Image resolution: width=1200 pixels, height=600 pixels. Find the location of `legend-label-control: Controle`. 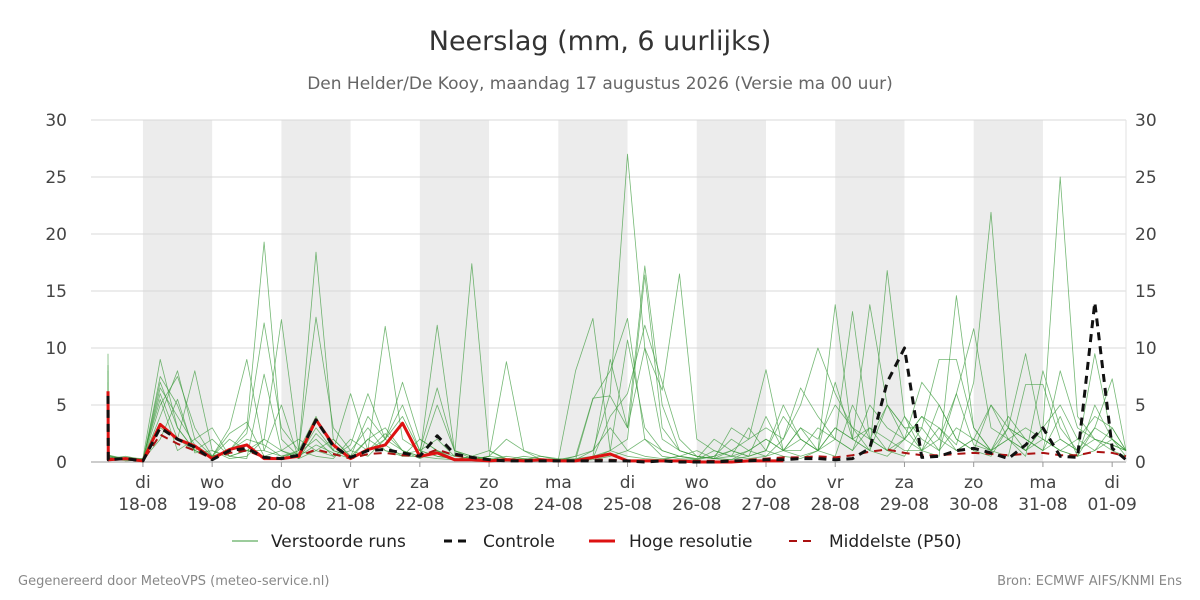

legend-label-control: Controle is located at coordinates (519, 542).